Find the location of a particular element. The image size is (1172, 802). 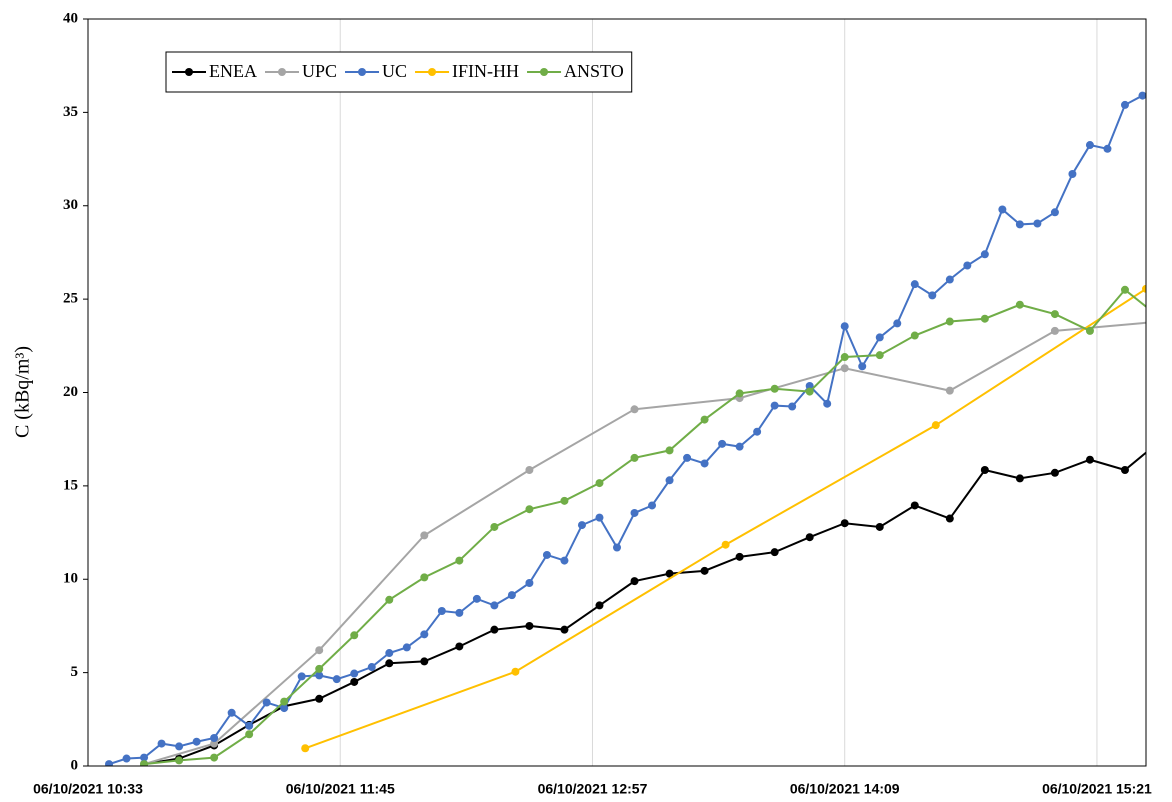

y-tick-label: 15 is located at coordinates (70, 485).